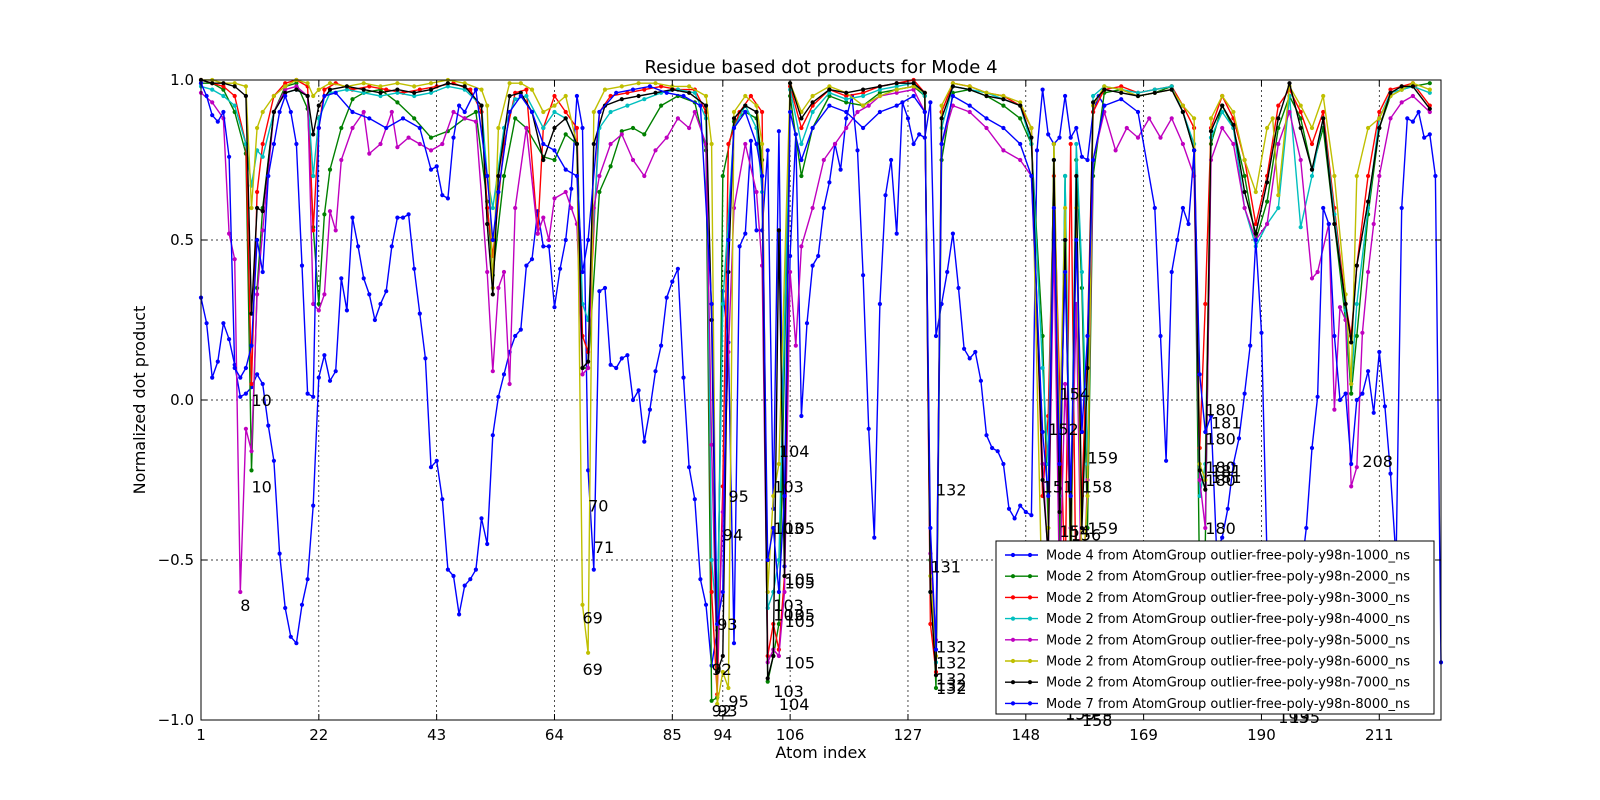 Image resolution: width=1600 pixels, height=800 pixels. Describe the element at coordinates (436, 735) in the screenshot. I see `x-tick-label: 43` at that location.